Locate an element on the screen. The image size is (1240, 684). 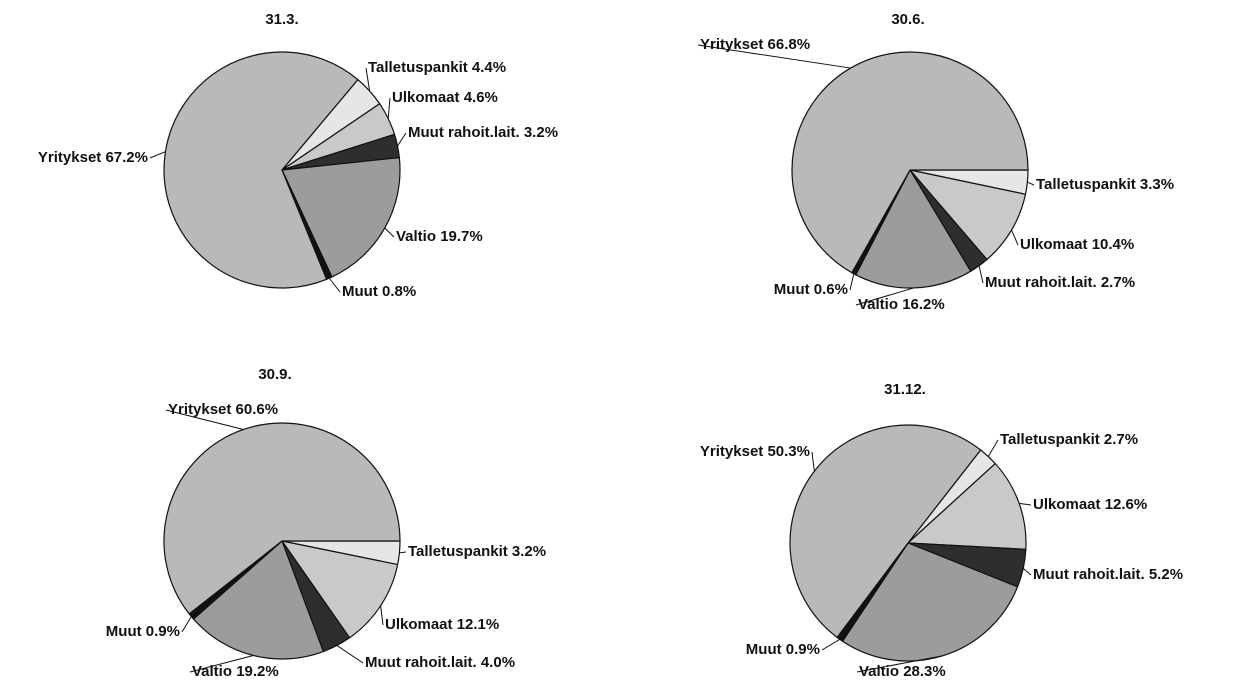
slice-label: Ulkomaat 4.6% is located at coordinates (445, 97).